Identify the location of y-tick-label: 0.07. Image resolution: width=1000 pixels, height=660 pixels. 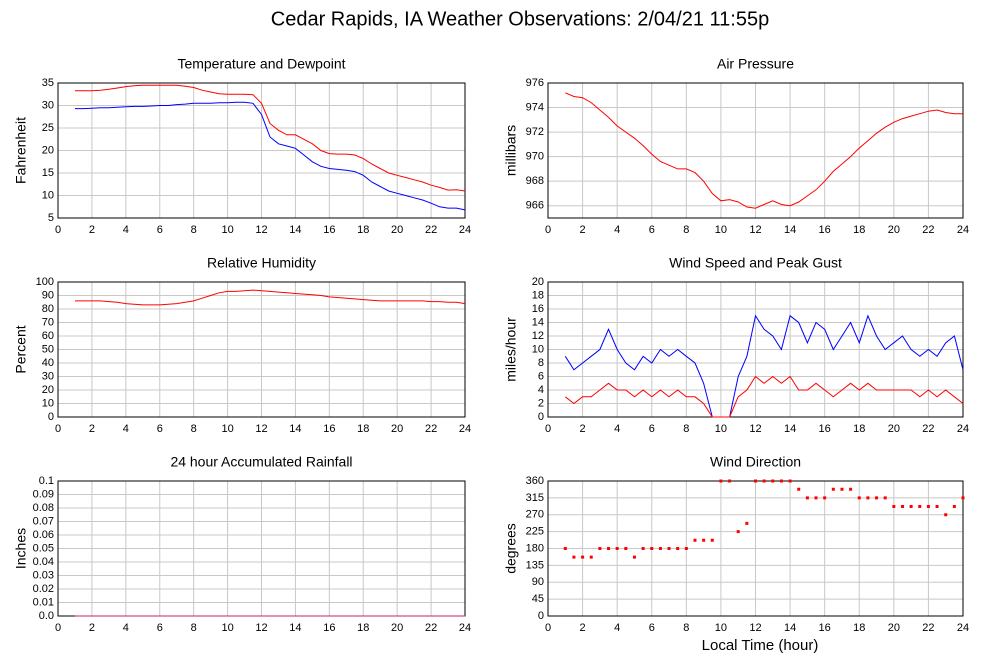
(43, 521).